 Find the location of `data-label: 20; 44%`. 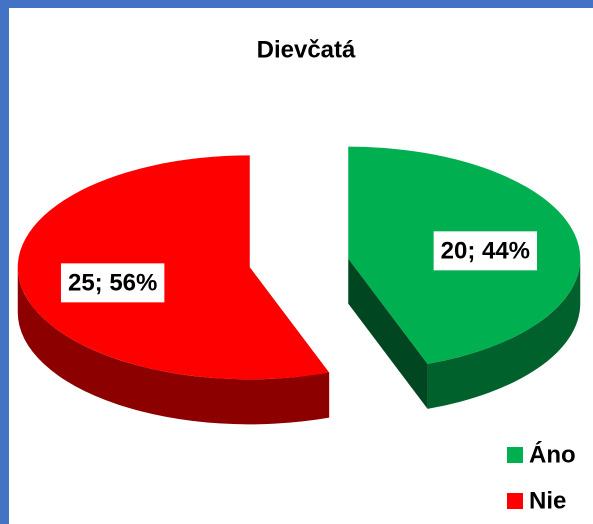

data-label: 20; 44% is located at coordinates (485, 250).